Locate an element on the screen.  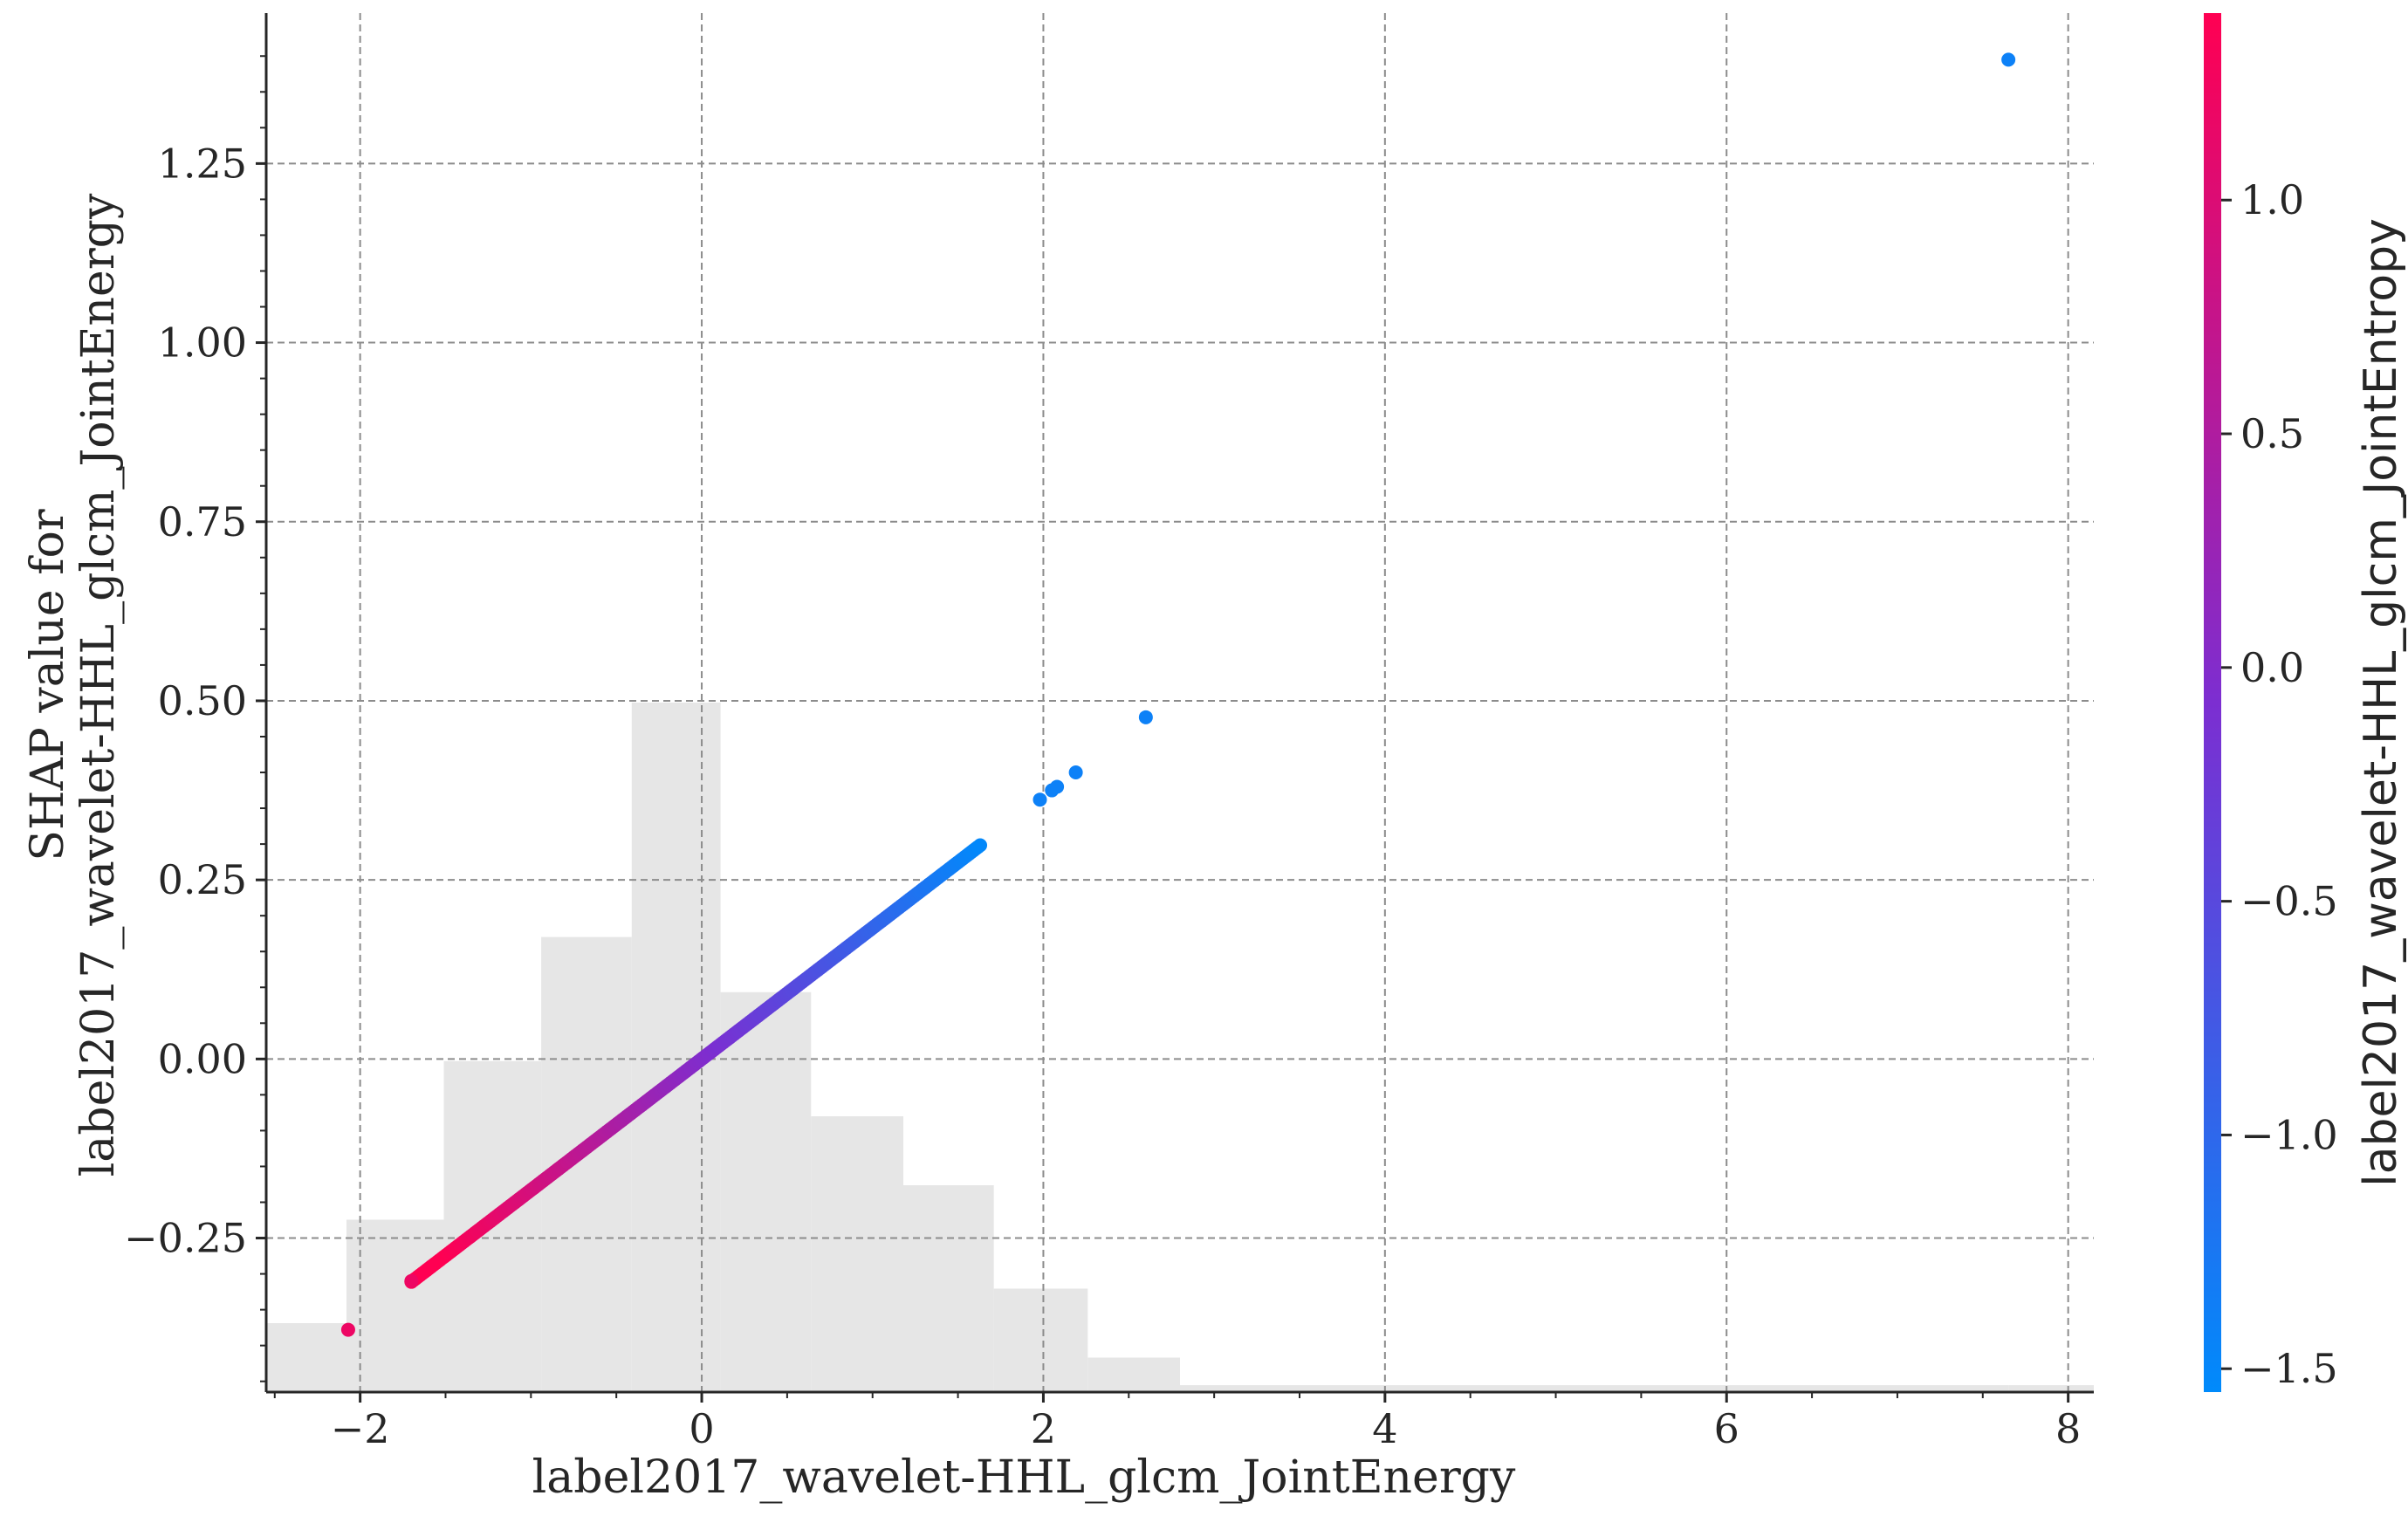
y-tick-label: −0.25 is located at coordinates (185, 1238).